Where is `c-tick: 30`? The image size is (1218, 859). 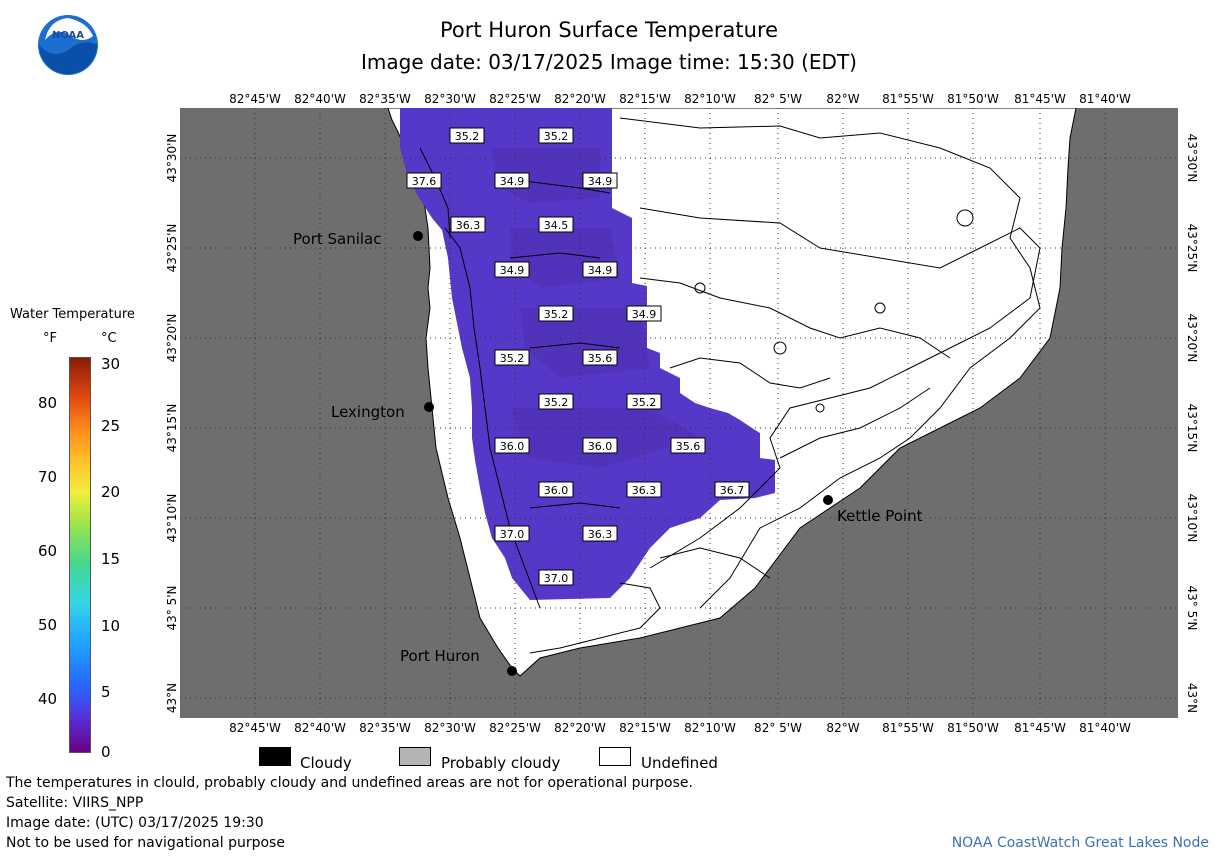 c-tick: 30 is located at coordinates (111, 364).